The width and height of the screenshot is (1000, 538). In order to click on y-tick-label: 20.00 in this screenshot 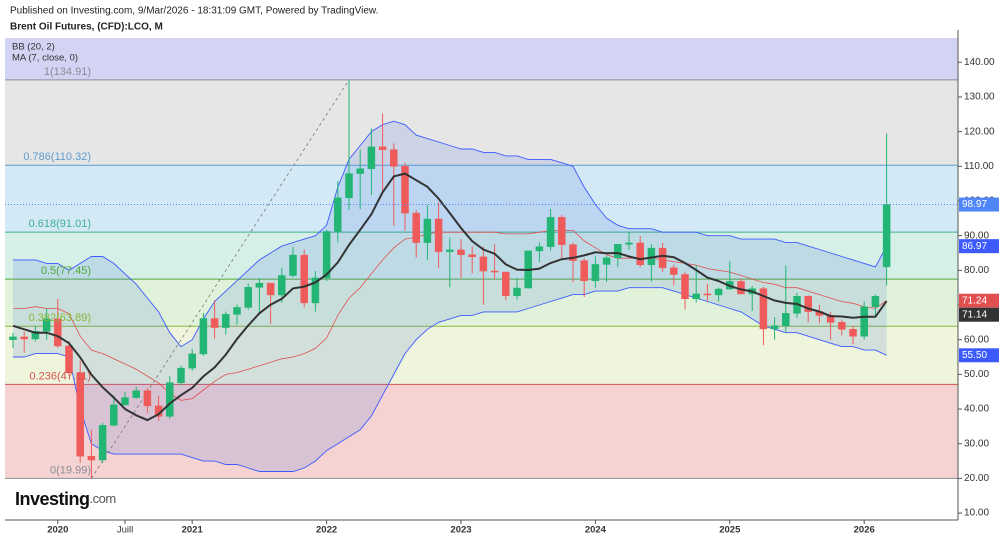, I will do `click(976, 478)`.